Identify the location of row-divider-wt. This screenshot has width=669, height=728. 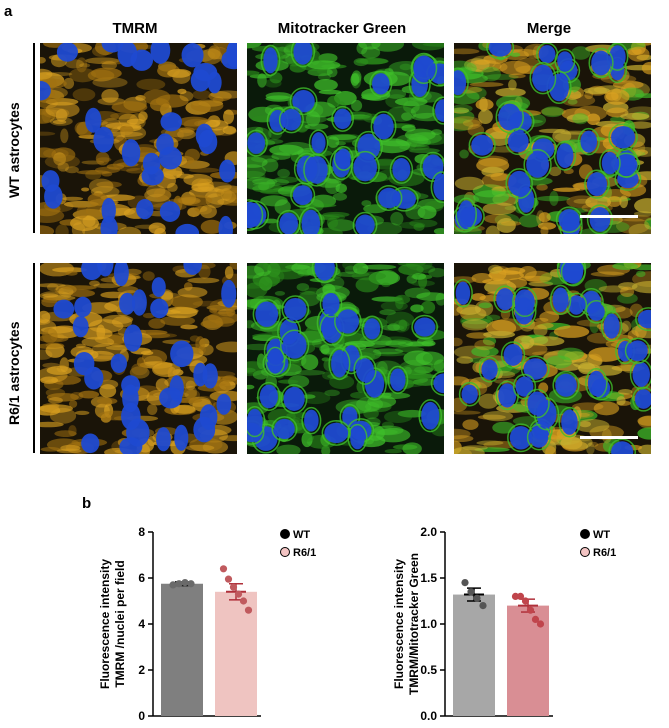
(34, 138).